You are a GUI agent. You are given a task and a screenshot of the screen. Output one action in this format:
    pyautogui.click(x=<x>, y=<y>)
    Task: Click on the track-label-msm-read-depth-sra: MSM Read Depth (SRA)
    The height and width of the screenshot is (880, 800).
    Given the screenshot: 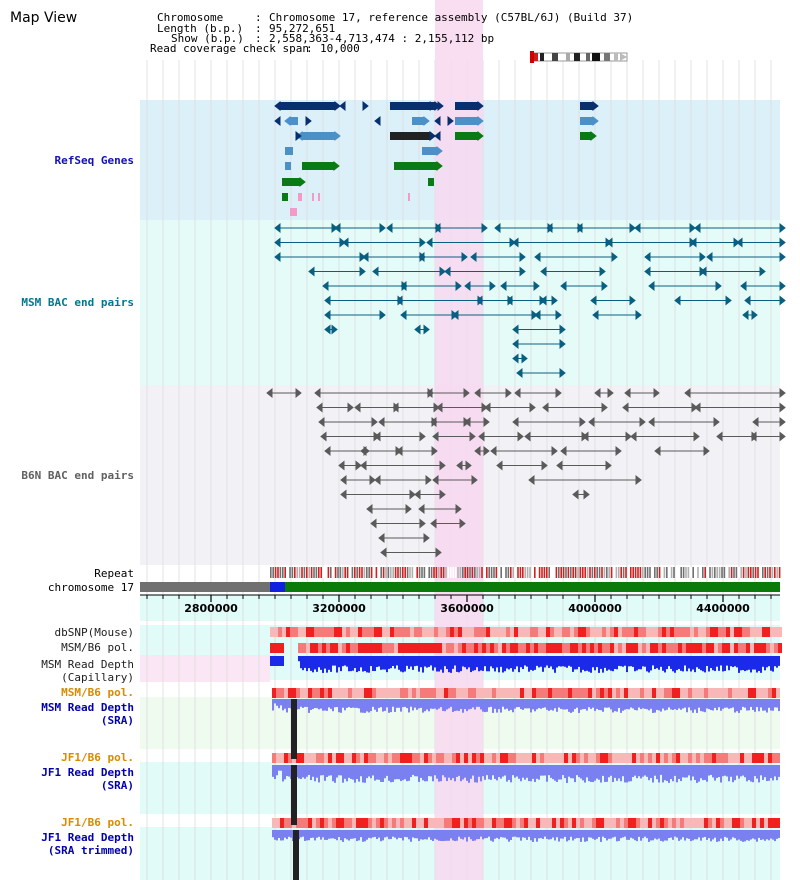 What is the action you would take?
    pyautogui.click(x=87, y=714)
    